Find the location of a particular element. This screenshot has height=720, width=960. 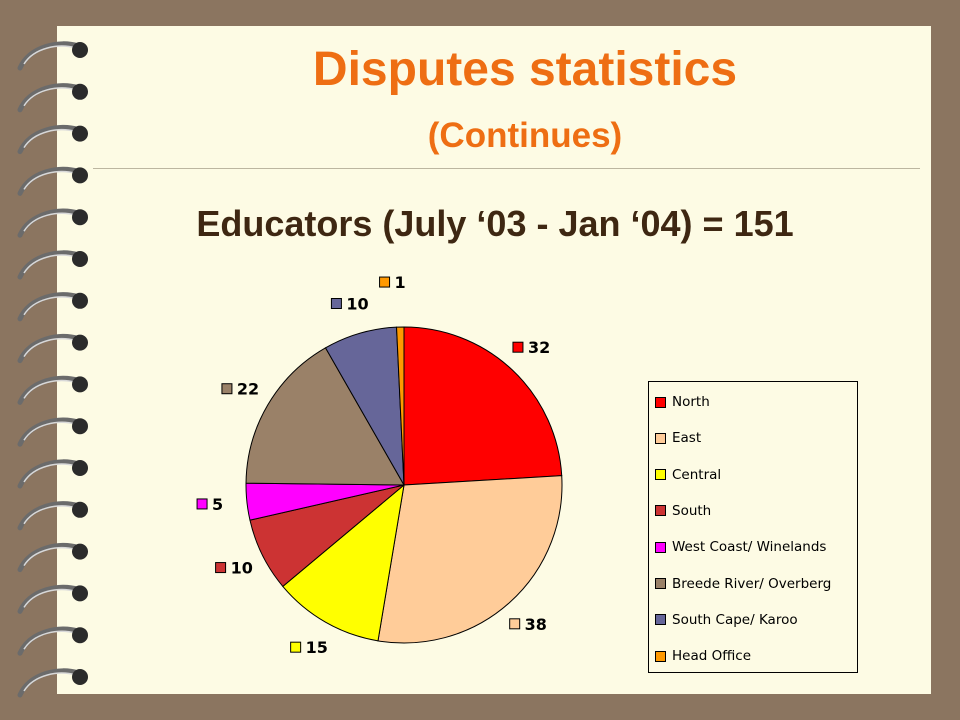

data-label: 22 is located at coordinates (240, 389).